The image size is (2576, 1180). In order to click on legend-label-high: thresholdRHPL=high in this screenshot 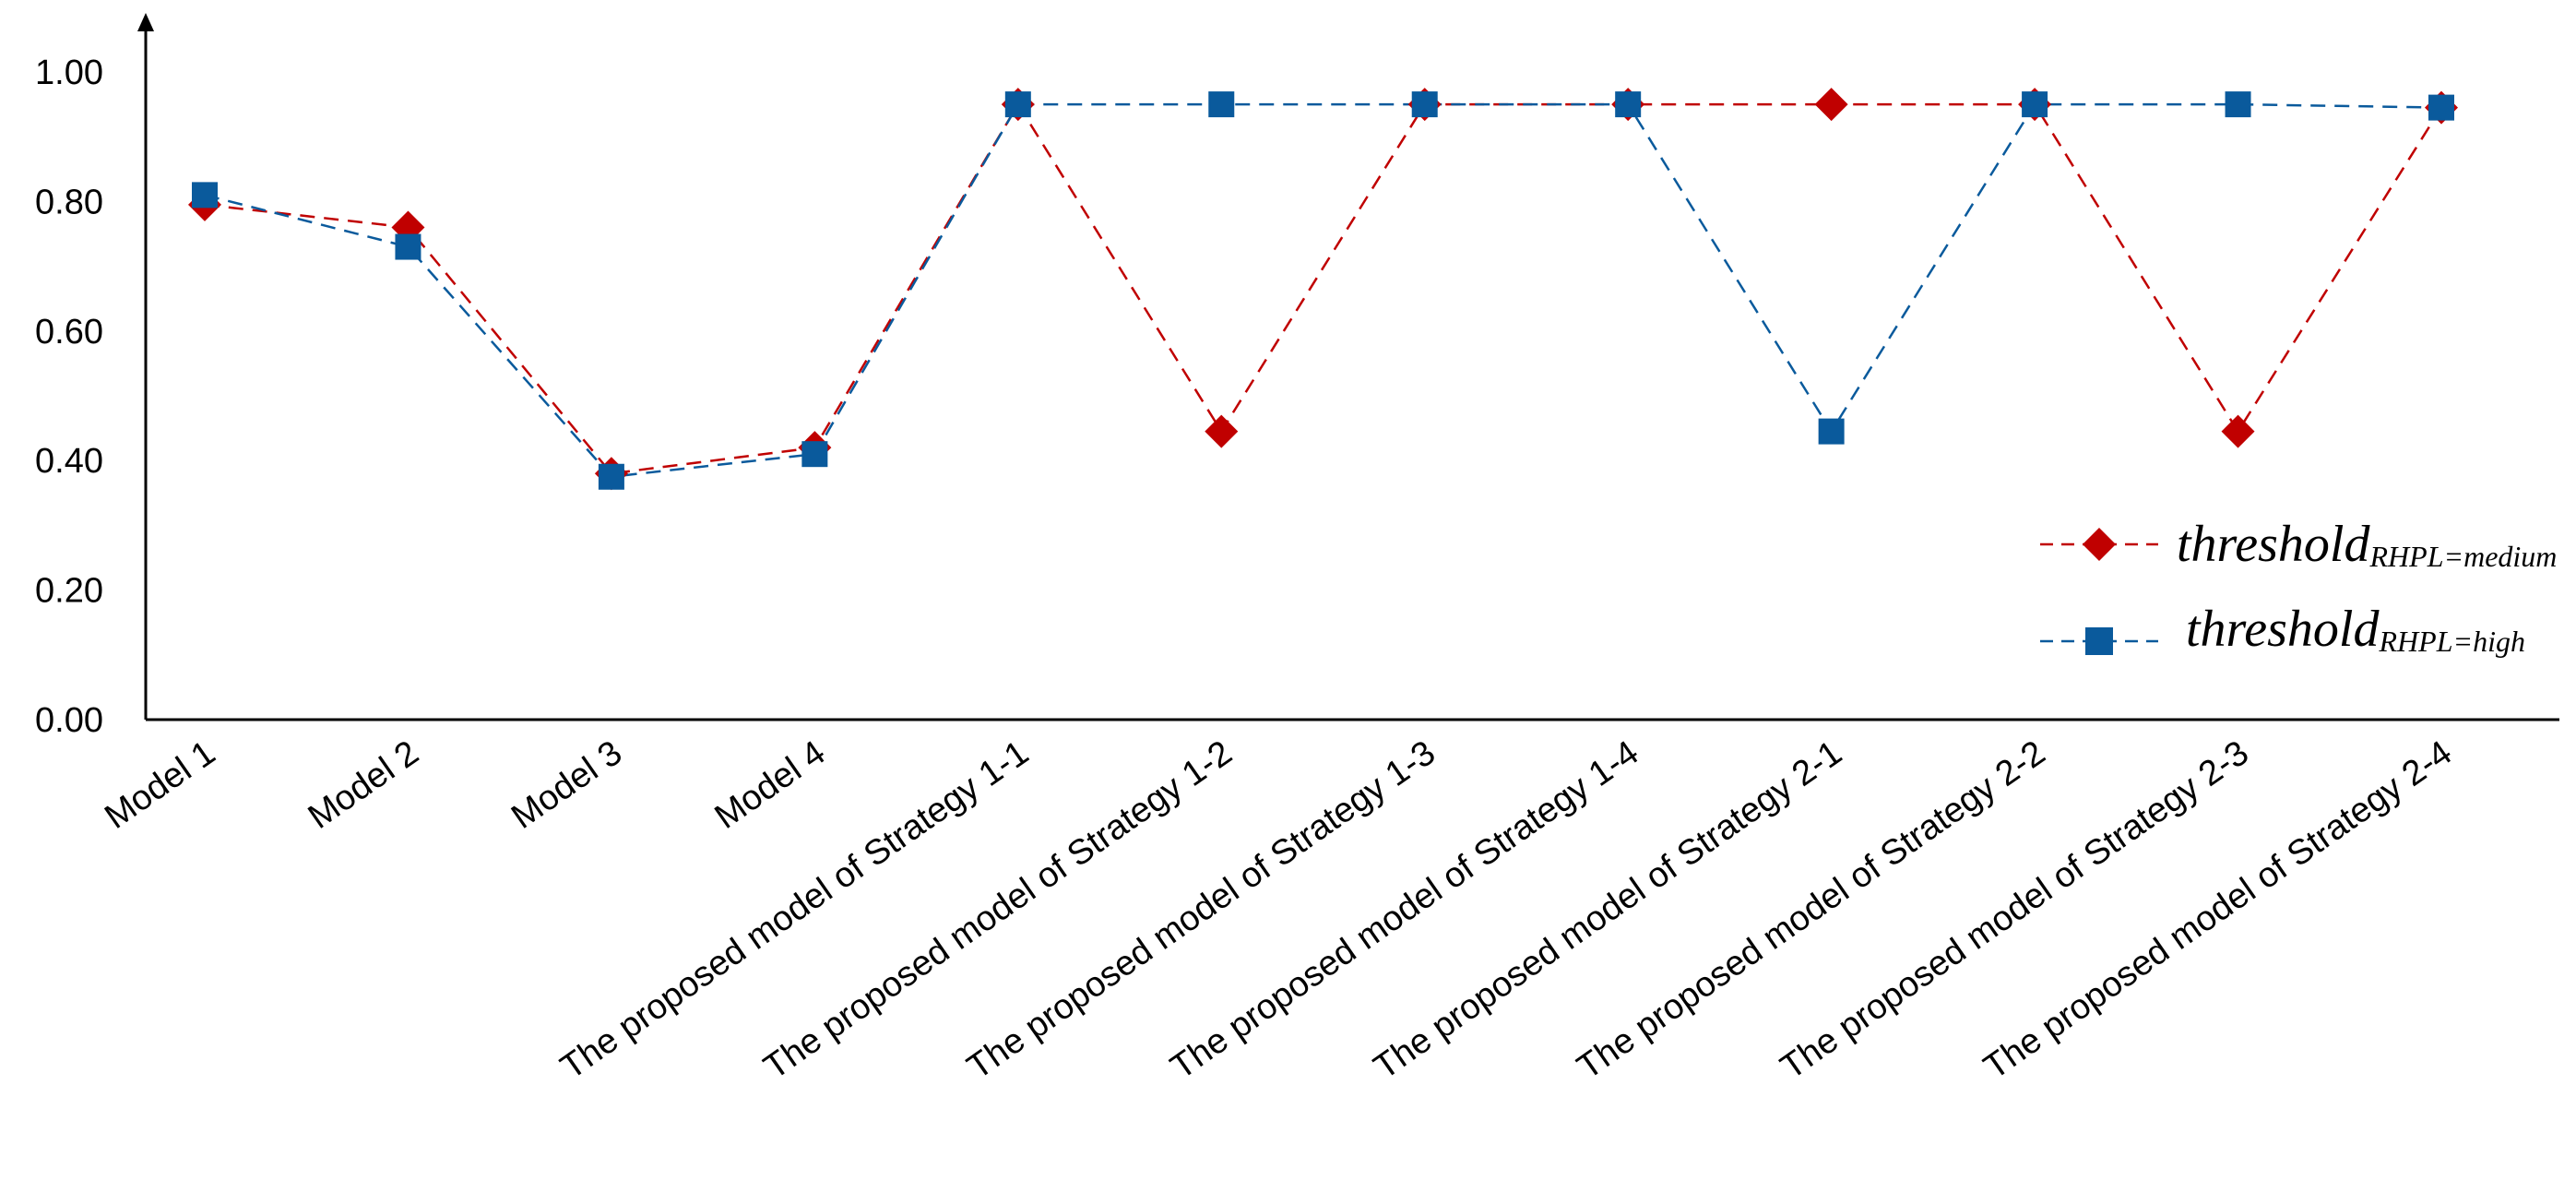, I will do `click(2355, 629)`.